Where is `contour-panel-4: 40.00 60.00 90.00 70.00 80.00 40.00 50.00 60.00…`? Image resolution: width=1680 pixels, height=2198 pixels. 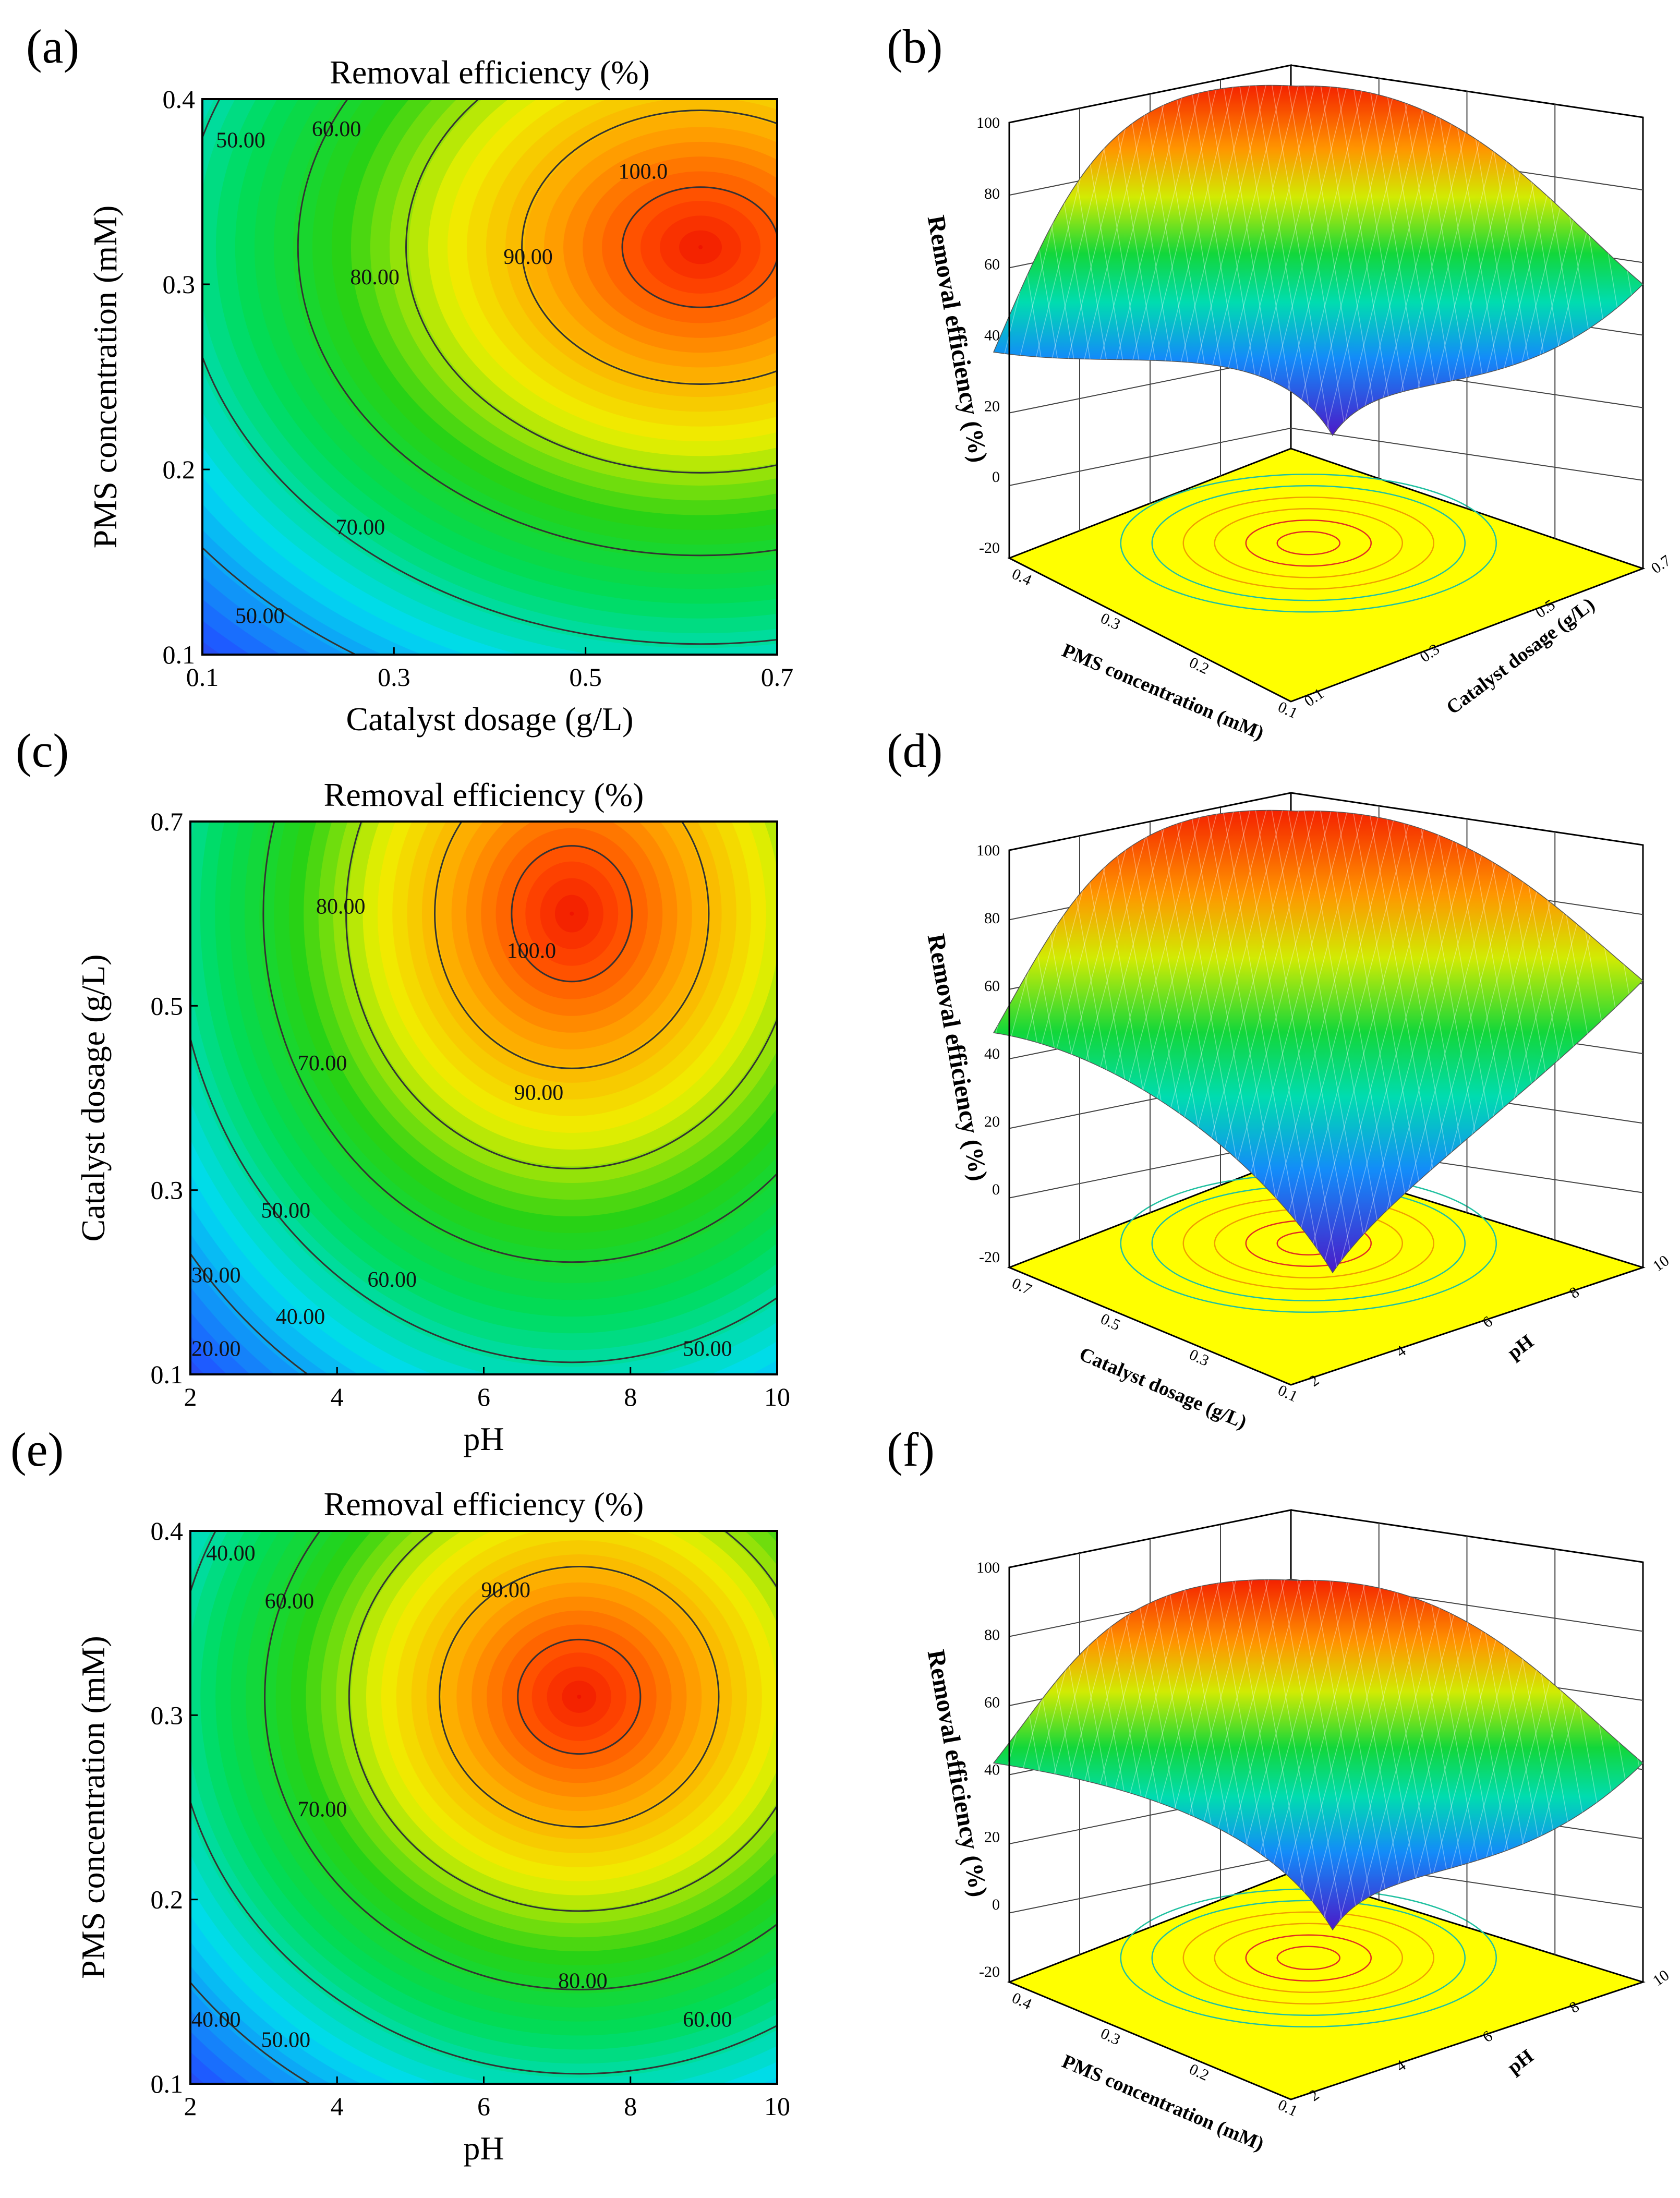
contour-panel-4: 40.00 60.00 90.00 70.00 80.00 40.00 50.00 60.00… is located at coordinates (433, 1826).